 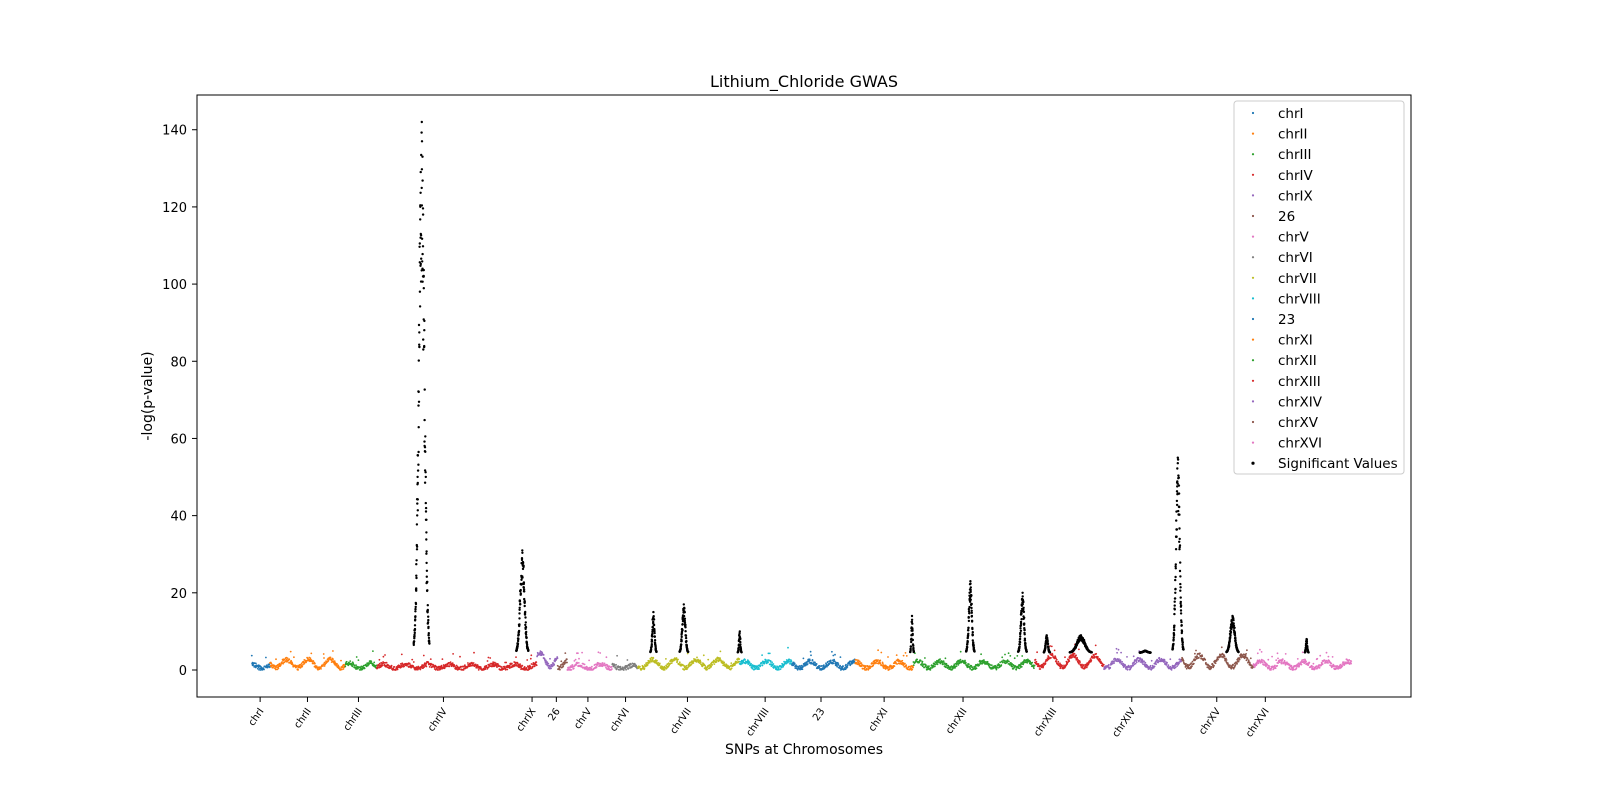 I want to click on y-tick-label: 120, so click(x=174, y=208).